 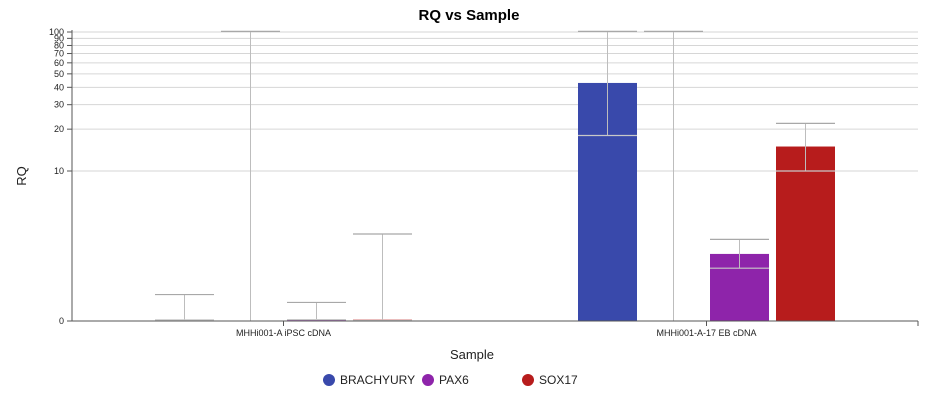 What do you see at coordinates (706, 333) in the screenshot?
I see `x-tick-label: MHHi001-A-17 EB cDNA` at bounding box center [706, 333].